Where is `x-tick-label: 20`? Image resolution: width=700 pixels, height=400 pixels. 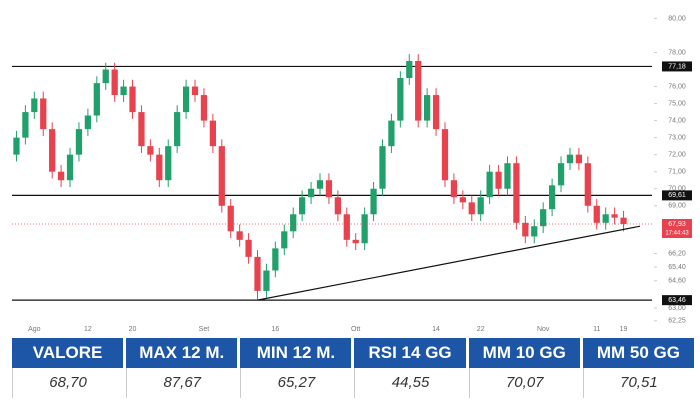
x-tick-label: 20 is located at coordinates (133, 329).